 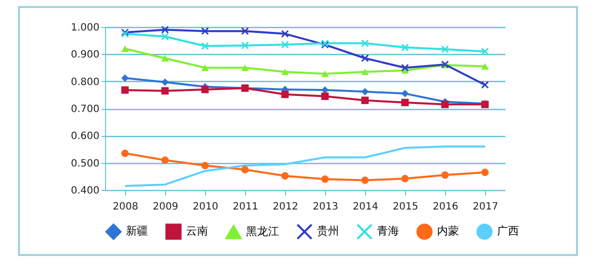 I want to click on legend-label: 云南, so click(x=197, y=231).